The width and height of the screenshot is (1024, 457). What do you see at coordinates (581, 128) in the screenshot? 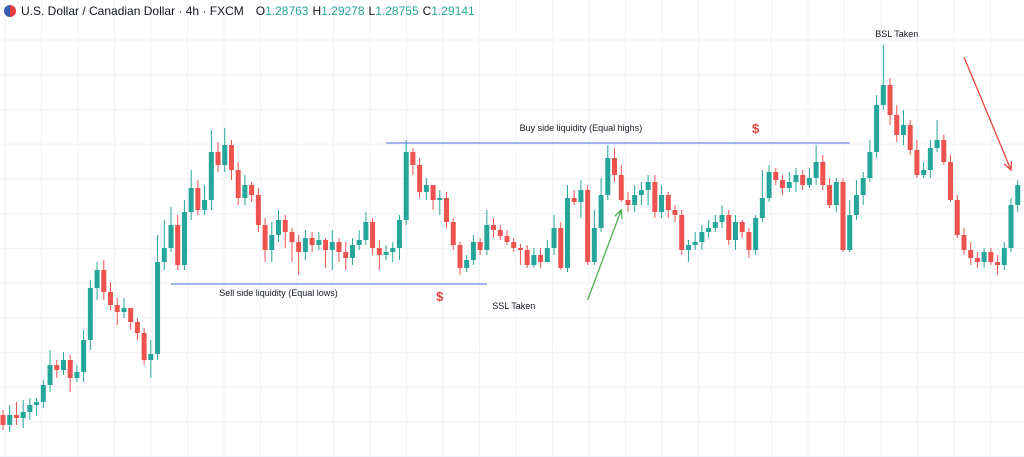
I see `buy-side-liquidity-label: Buy side liquidity (Equal highs)` at bounding box center [581, 128].